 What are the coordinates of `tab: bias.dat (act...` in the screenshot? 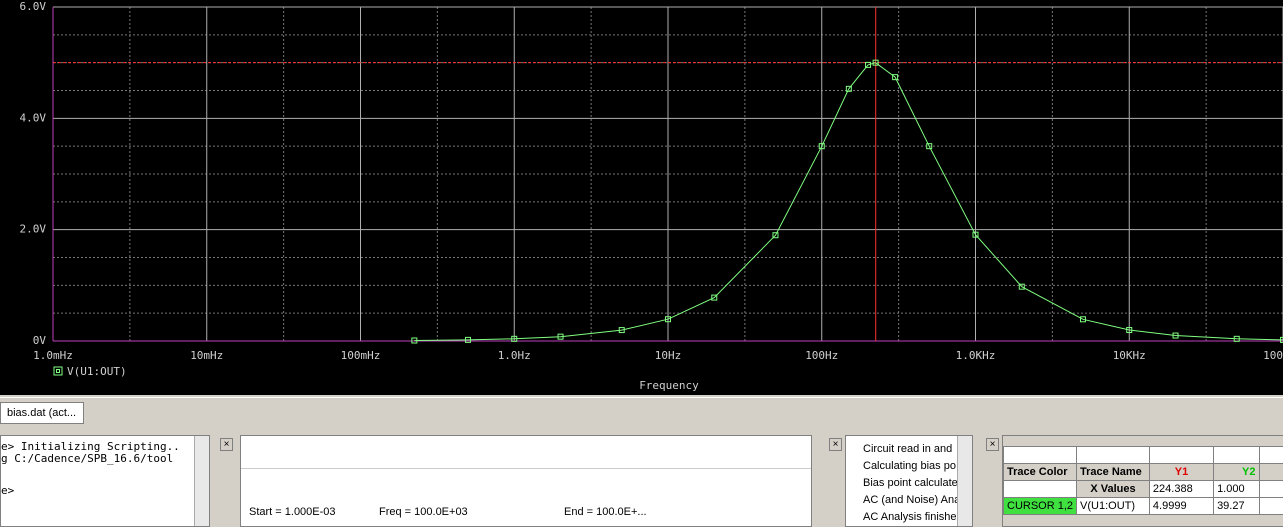 It's located at (42, 413).